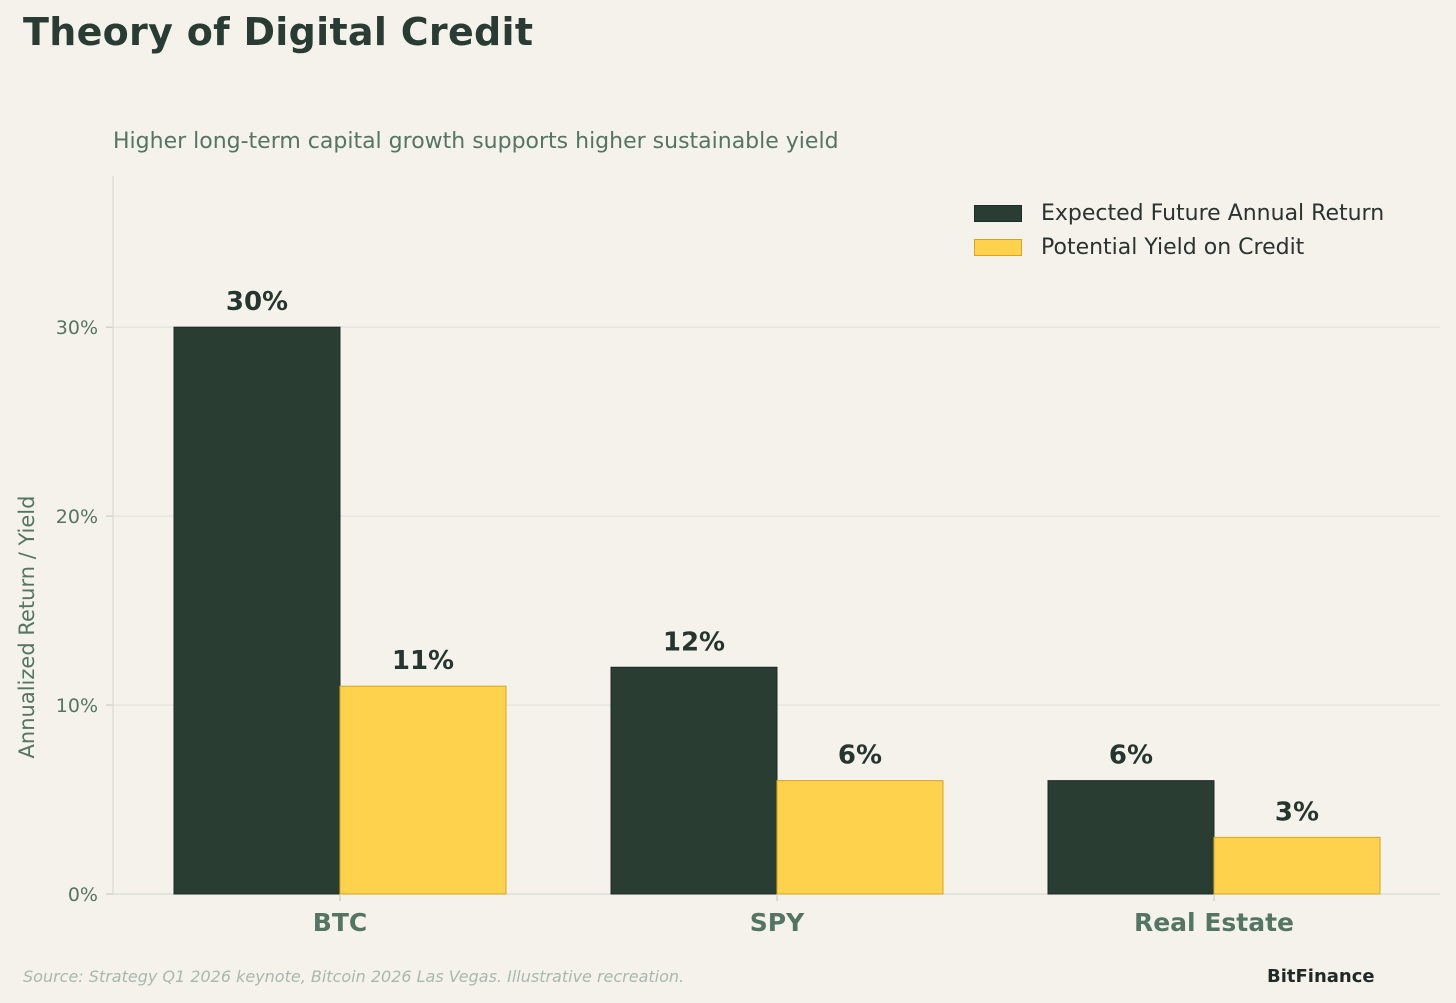 The image size is (1456, 1003). What do you see at coordinates (77, 328) in the screenshot?
I see `y-tick-label-30: 30%` at bounding box center [77, 328].